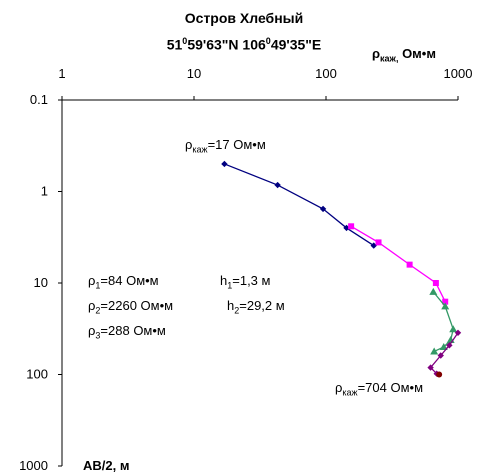  What do you see at coordinates (326, 73) in the screenshot?
I see `x-tick-label: 100` at bounding box center [326, 73].